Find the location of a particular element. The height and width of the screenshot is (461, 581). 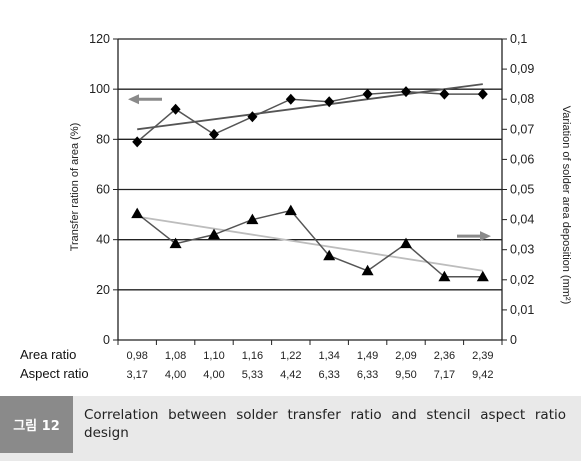

y-left-tick-label: 40 is located at coordinates (103, 240).